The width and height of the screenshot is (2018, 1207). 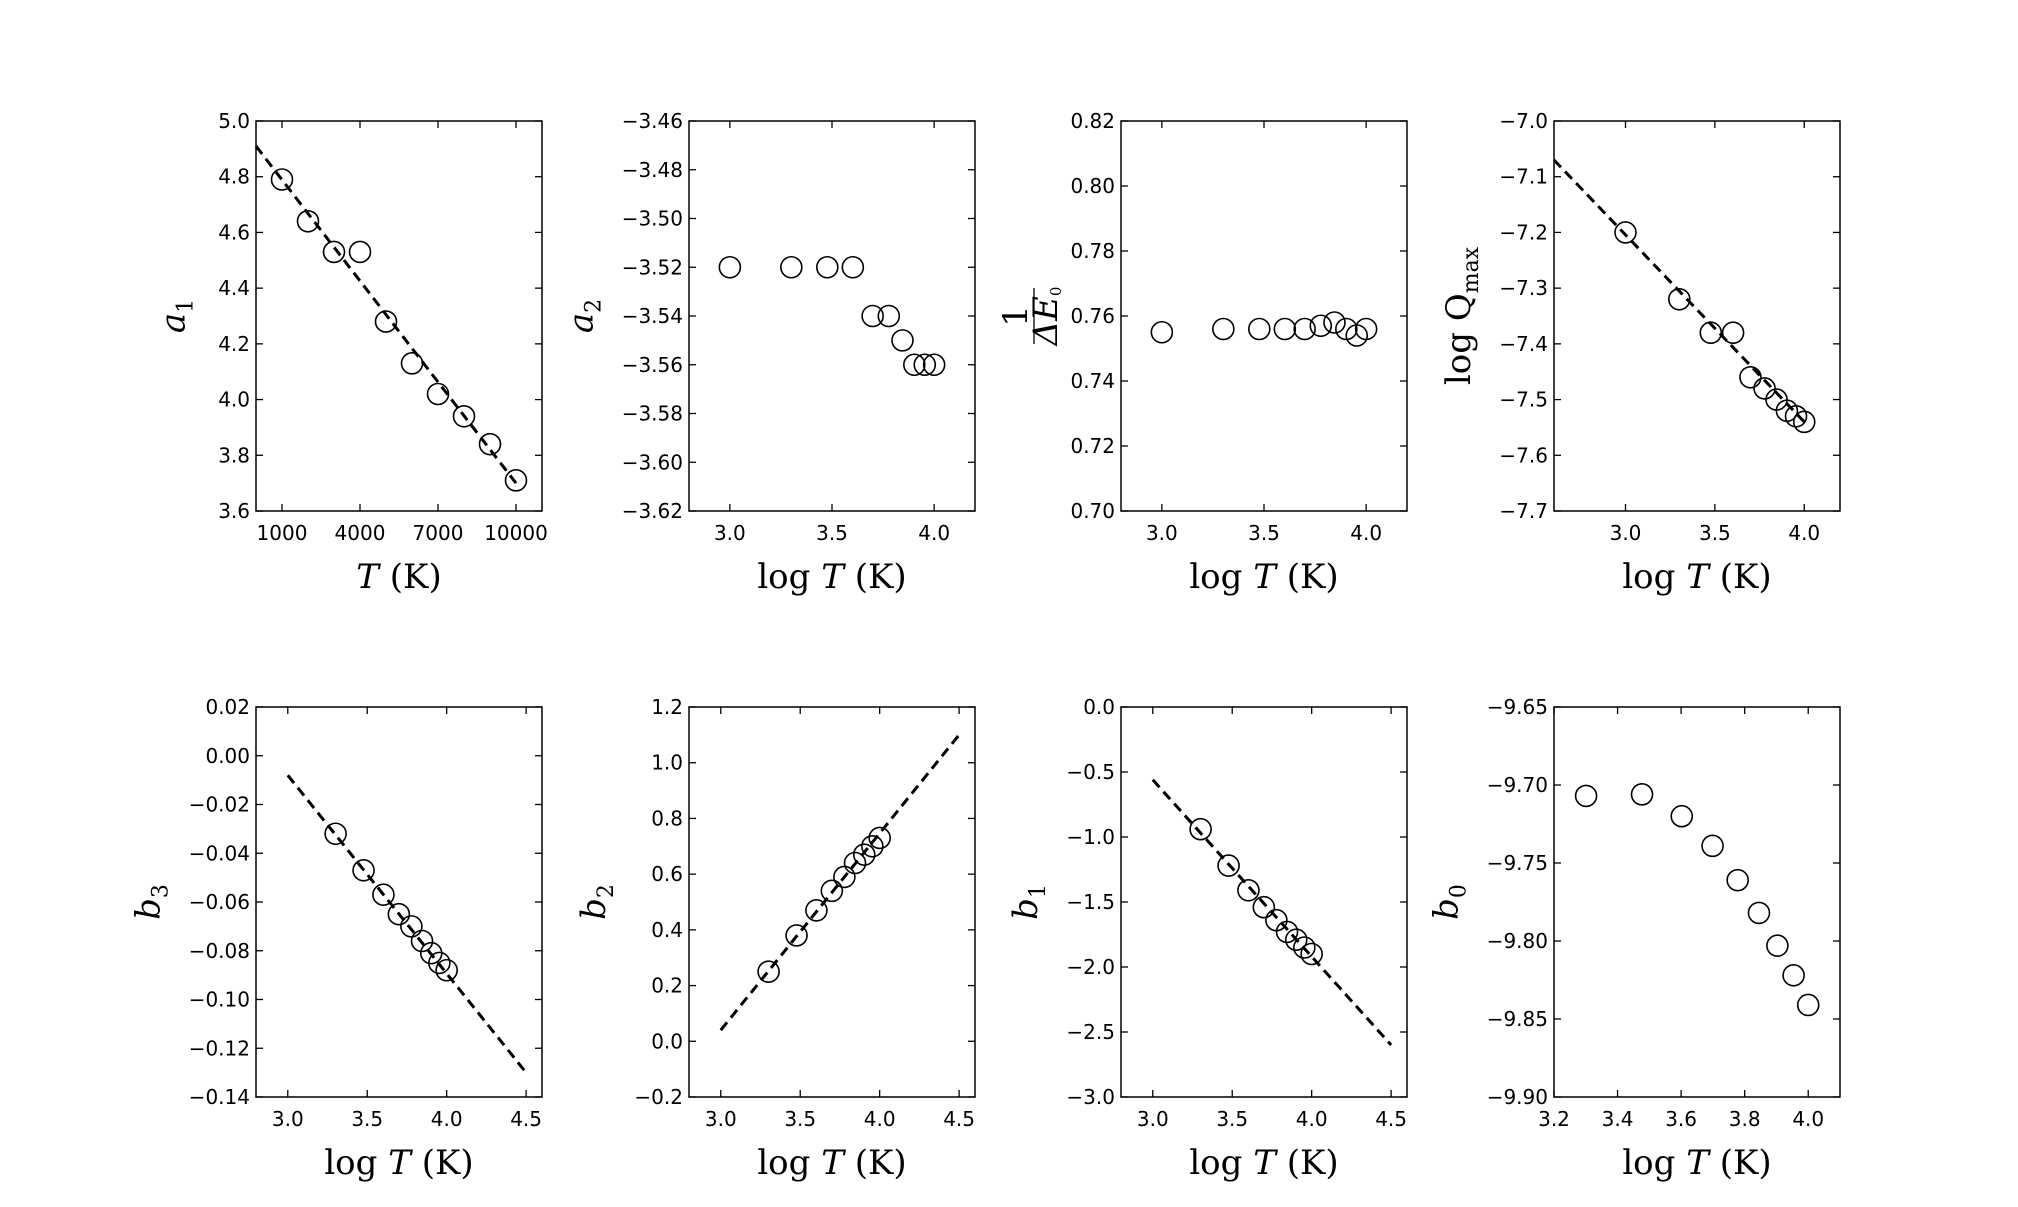 What do you see at coordinates (1523, 177) in the screenshot?
I see `y-tick-label: −7.1` at bounding box center [1523, 177].